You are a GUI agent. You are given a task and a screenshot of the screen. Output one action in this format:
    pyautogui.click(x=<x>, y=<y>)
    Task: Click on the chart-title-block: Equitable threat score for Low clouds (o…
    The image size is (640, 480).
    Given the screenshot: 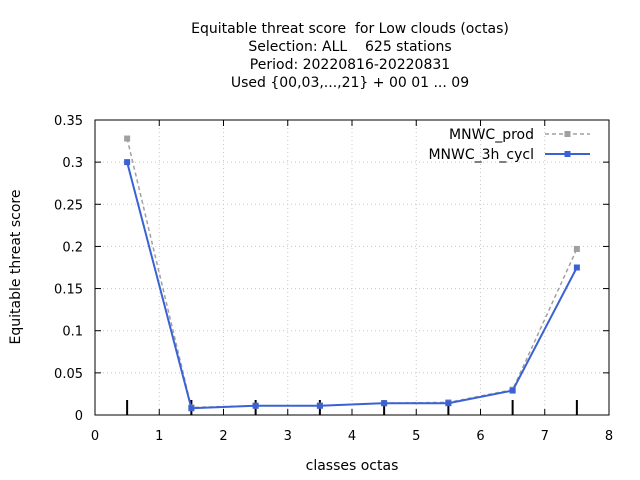 What is the action you would take?
    pyautogui.click(x=350, y=56)
    